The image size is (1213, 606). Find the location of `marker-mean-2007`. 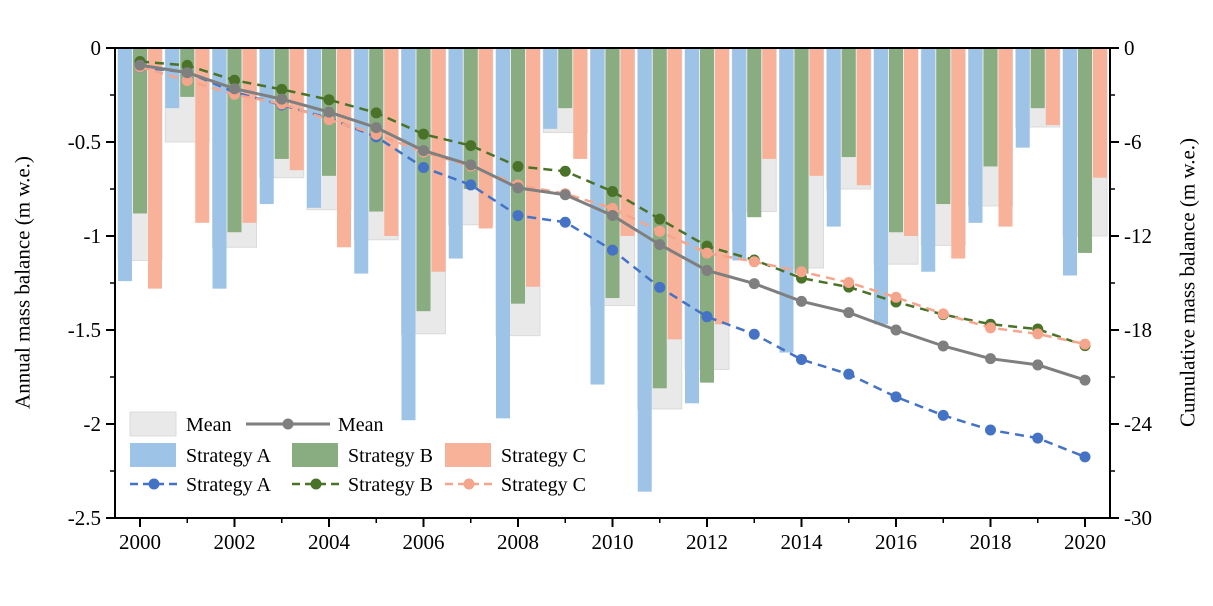

marker-mean-2007 is located at coordinates (471, 165).